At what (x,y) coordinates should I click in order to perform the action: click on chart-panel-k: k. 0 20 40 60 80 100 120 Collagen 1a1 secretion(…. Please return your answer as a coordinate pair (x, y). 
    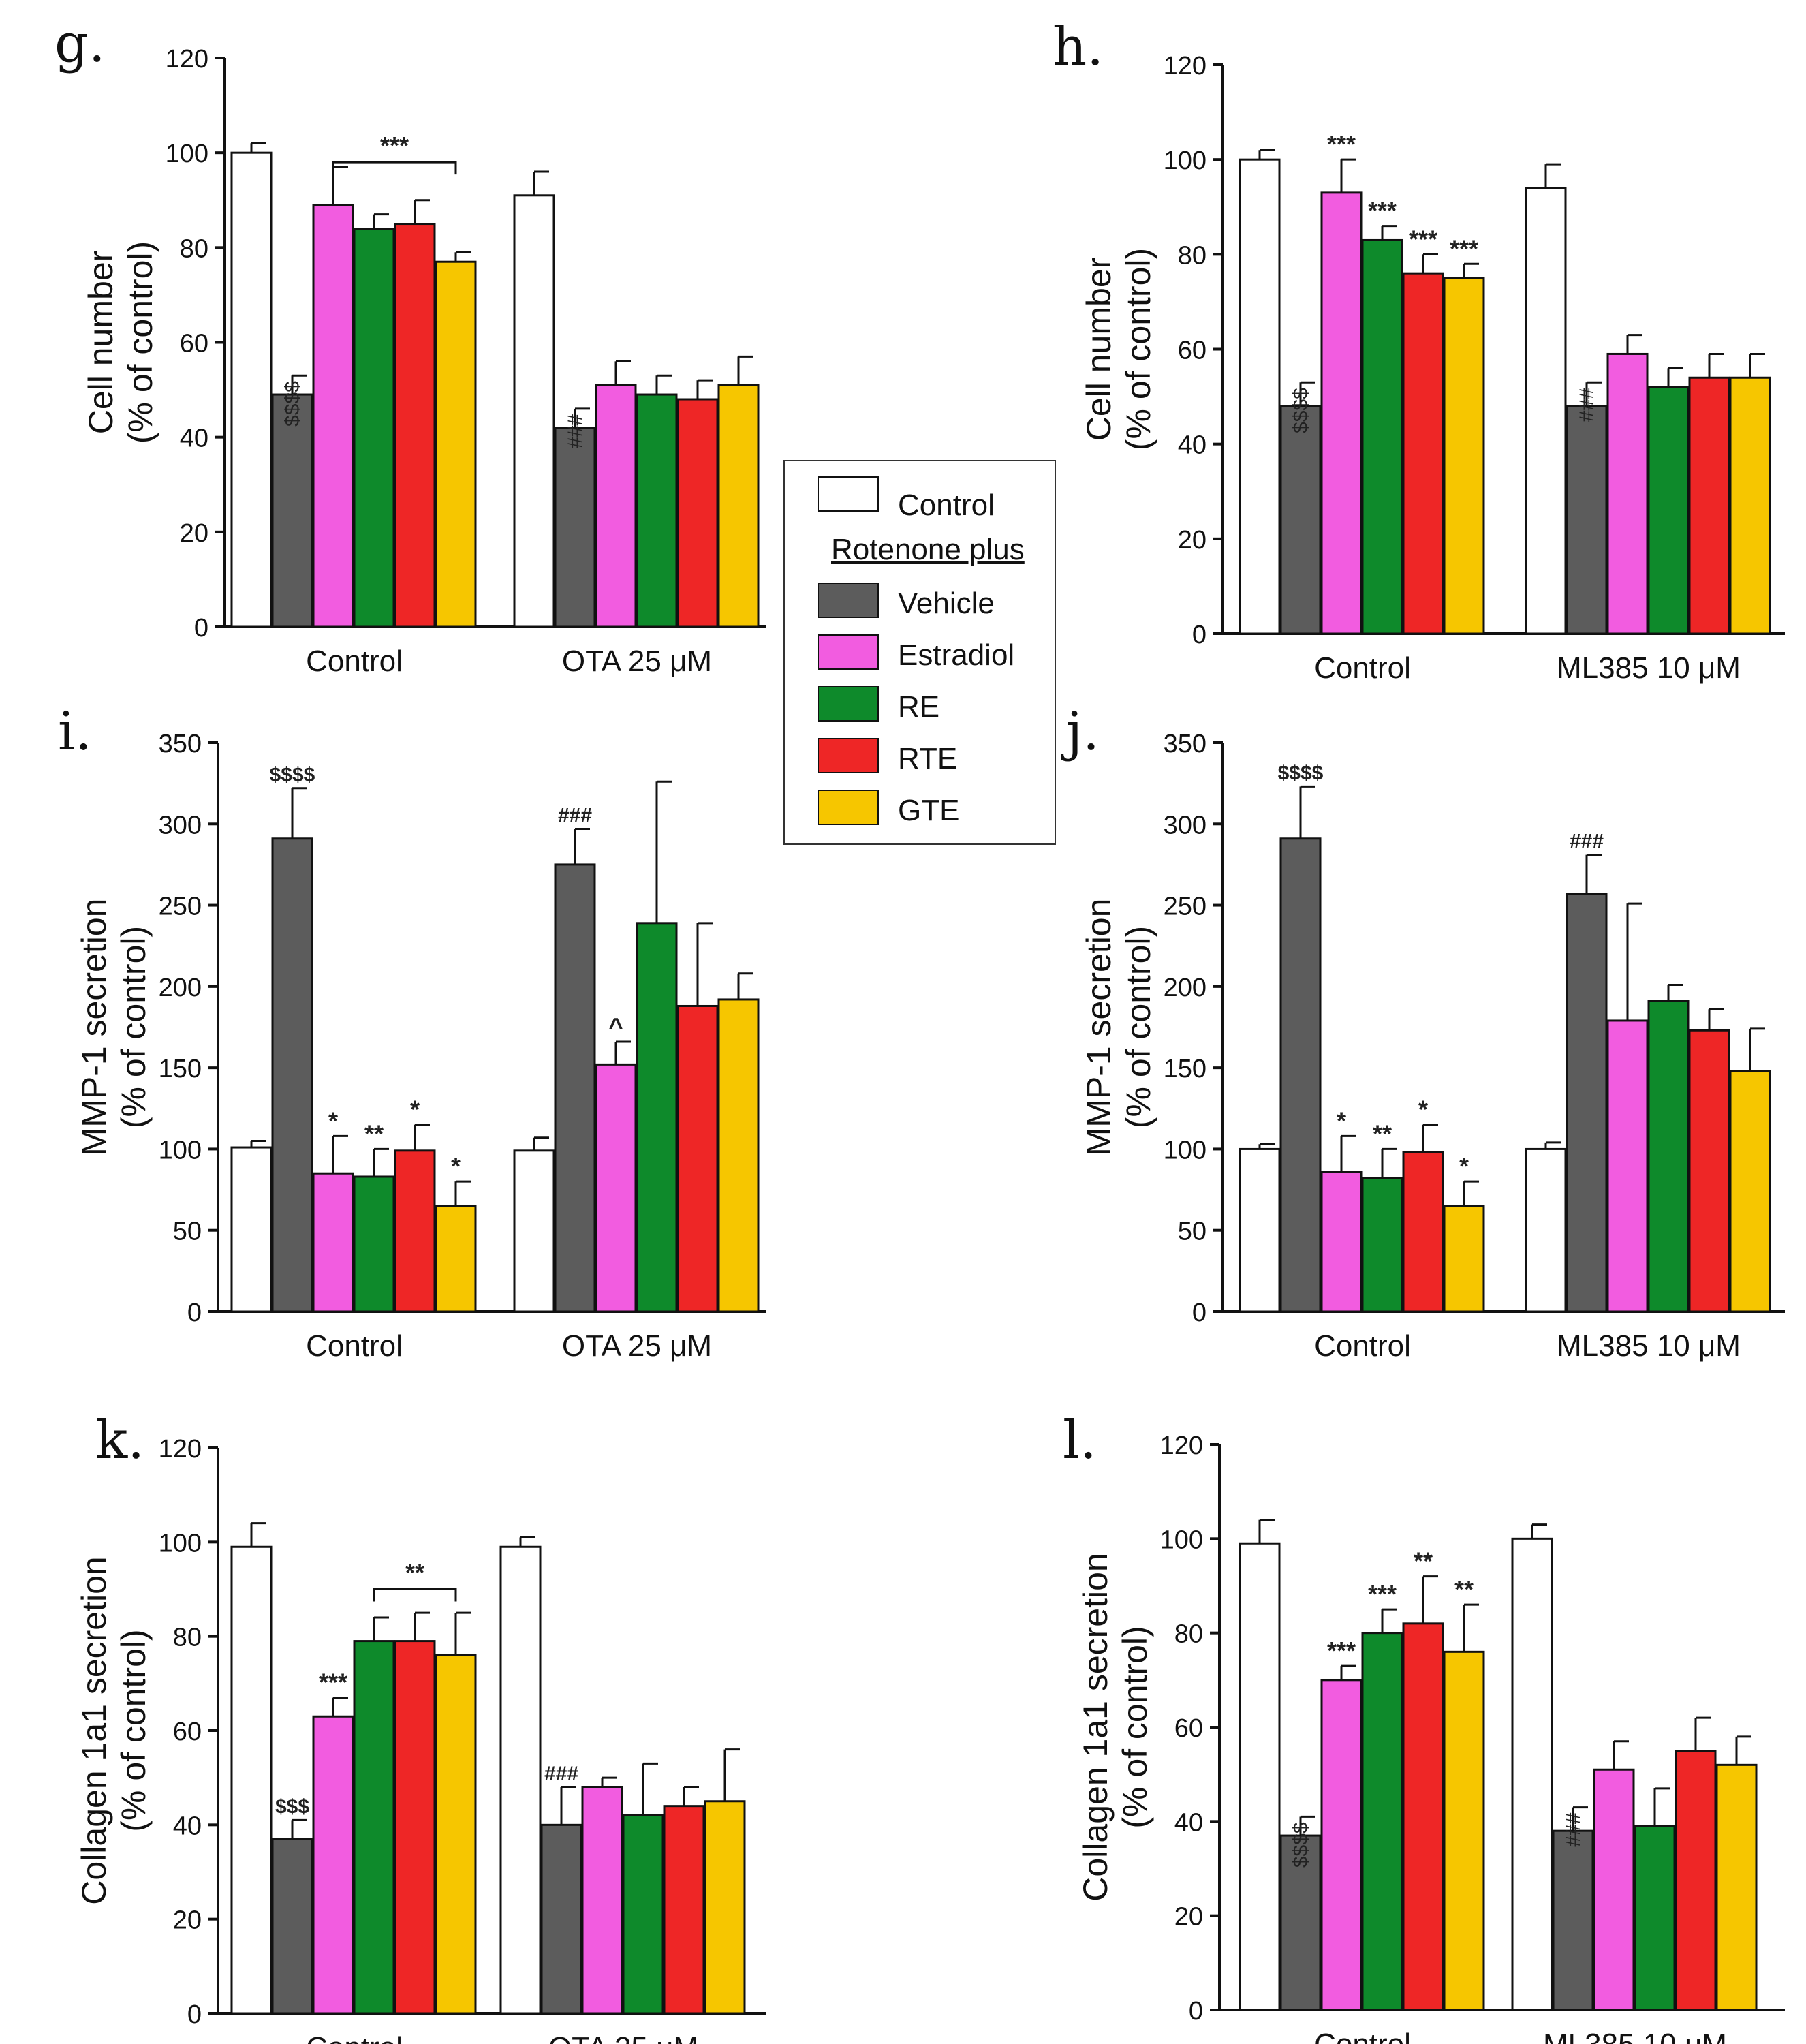
    Looking at the image, I should click on (420, 1727).